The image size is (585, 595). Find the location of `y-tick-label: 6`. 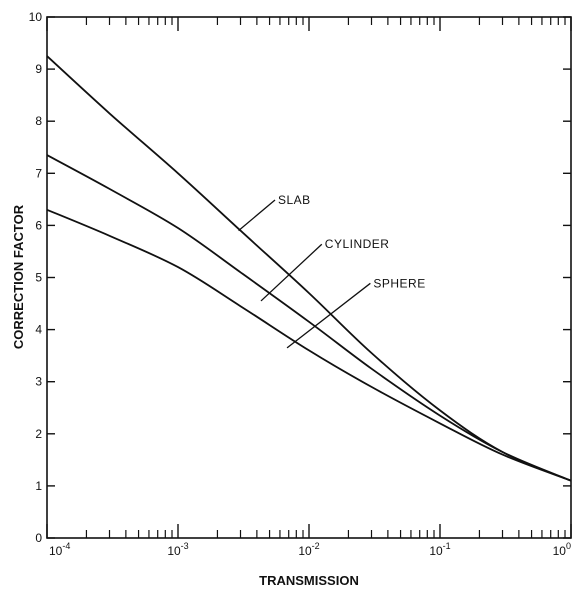

y-tick-label: 6 is located at coordinates (38, 225).